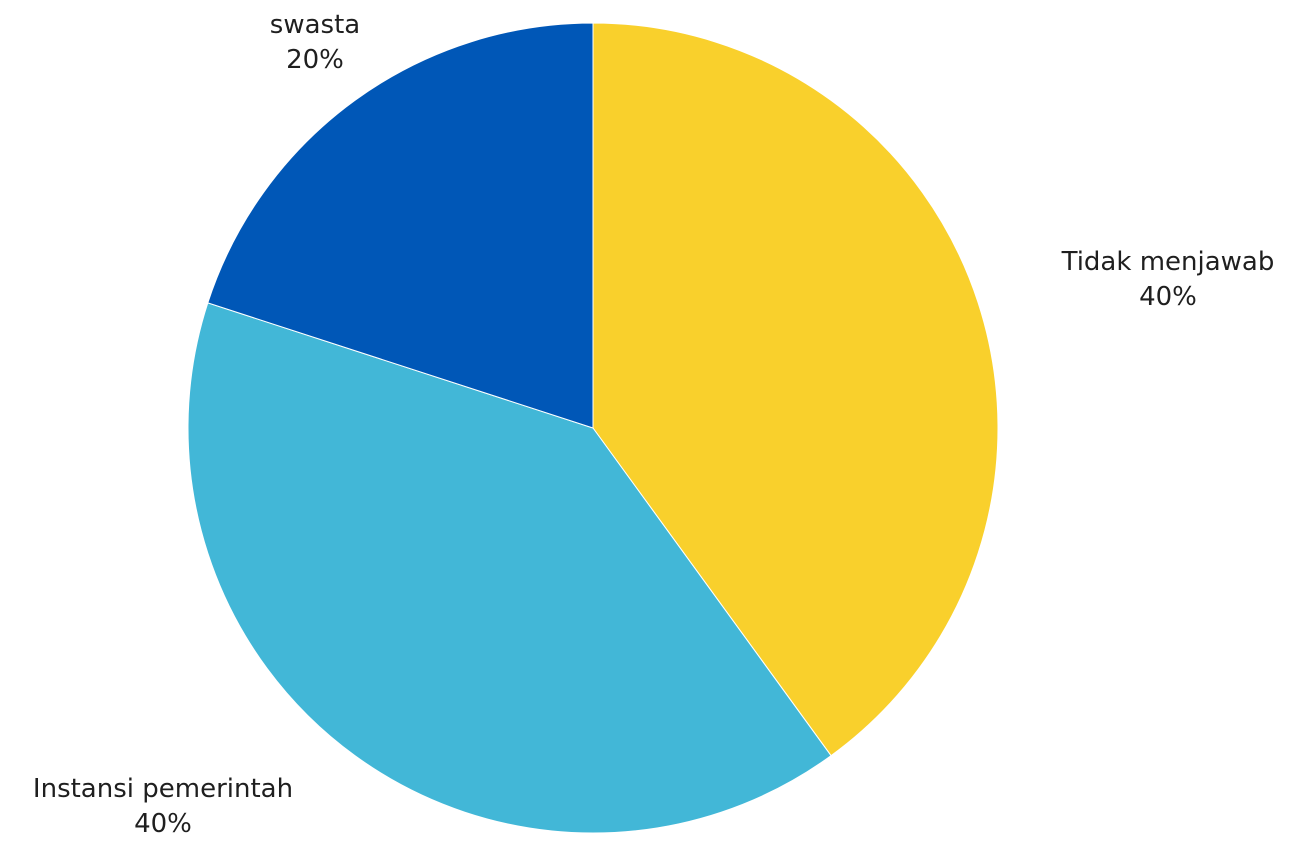 Image resolution: width=1302 pixels, height=846 pixels. Describe the element at coordinates (315, 43) in the screenshot. I see `slice-label-swasta: swasta 20%` at that location.